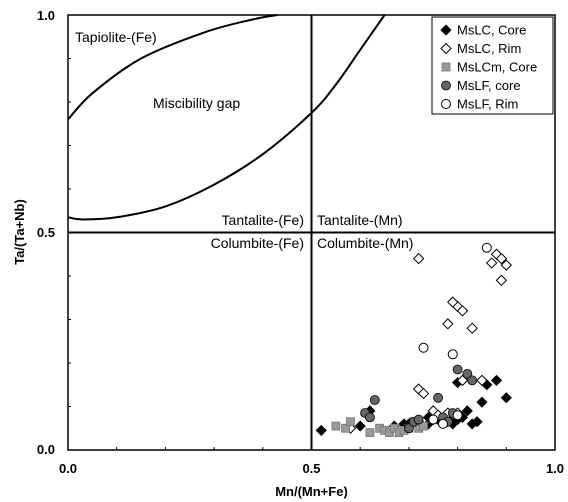  I want to click on y-tick-label-1: 0.5, so click(46, 232).